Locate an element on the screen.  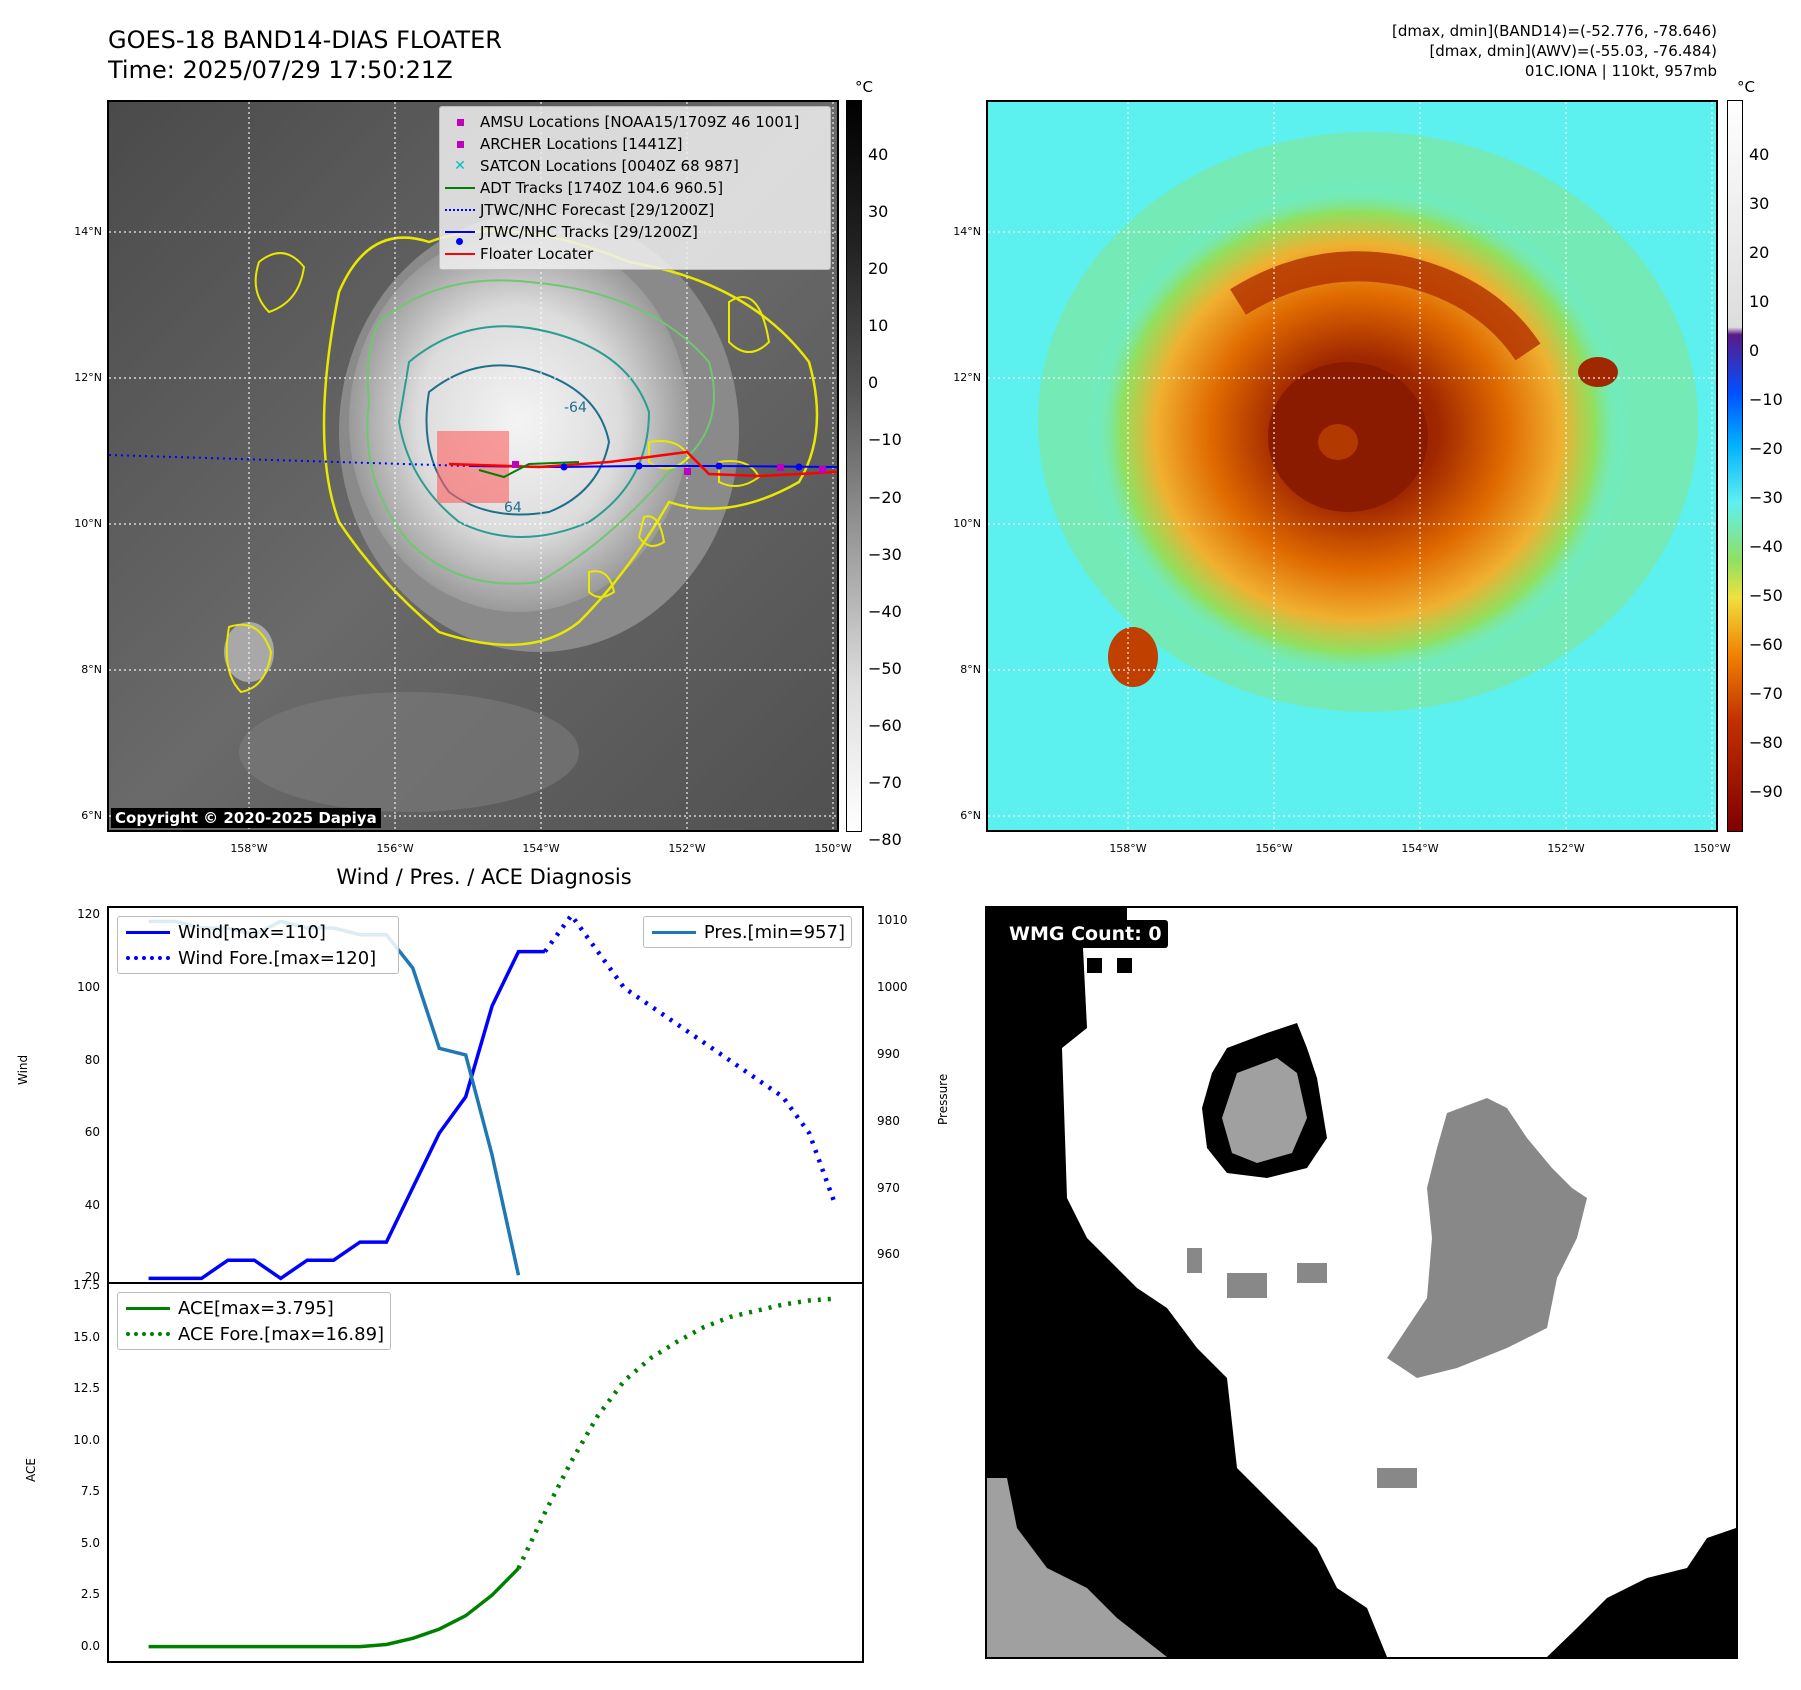
chart-title: GOES-18 BAND14-DIAS FLOATER is located at coordinates (305, 40).